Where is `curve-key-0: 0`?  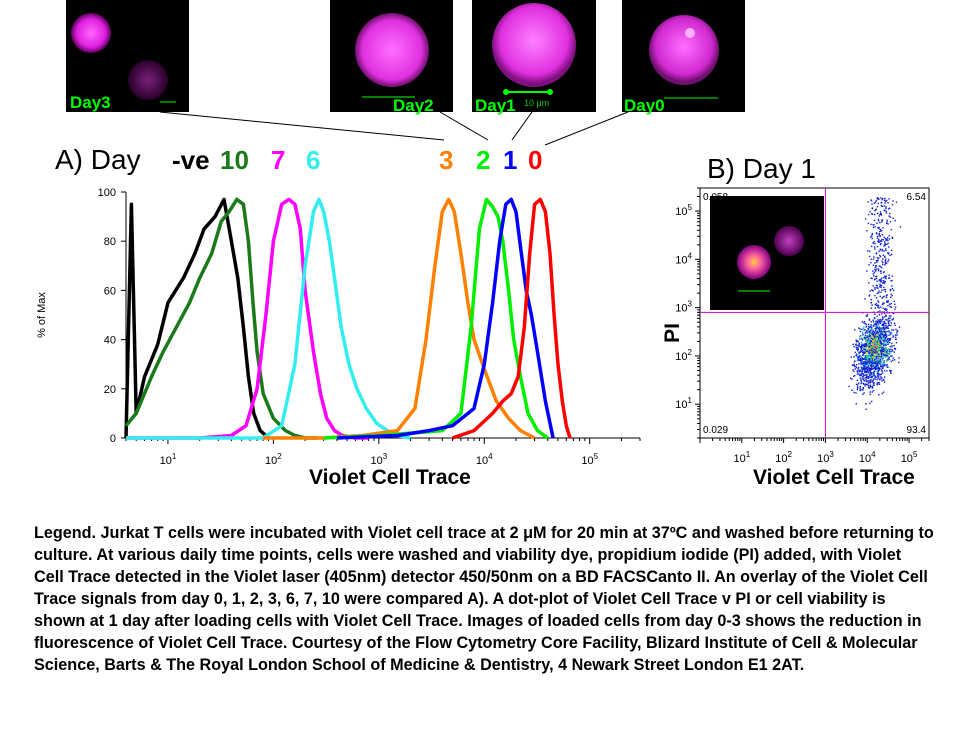 curve-key-0: 0 is located at coordinates (535, 160).